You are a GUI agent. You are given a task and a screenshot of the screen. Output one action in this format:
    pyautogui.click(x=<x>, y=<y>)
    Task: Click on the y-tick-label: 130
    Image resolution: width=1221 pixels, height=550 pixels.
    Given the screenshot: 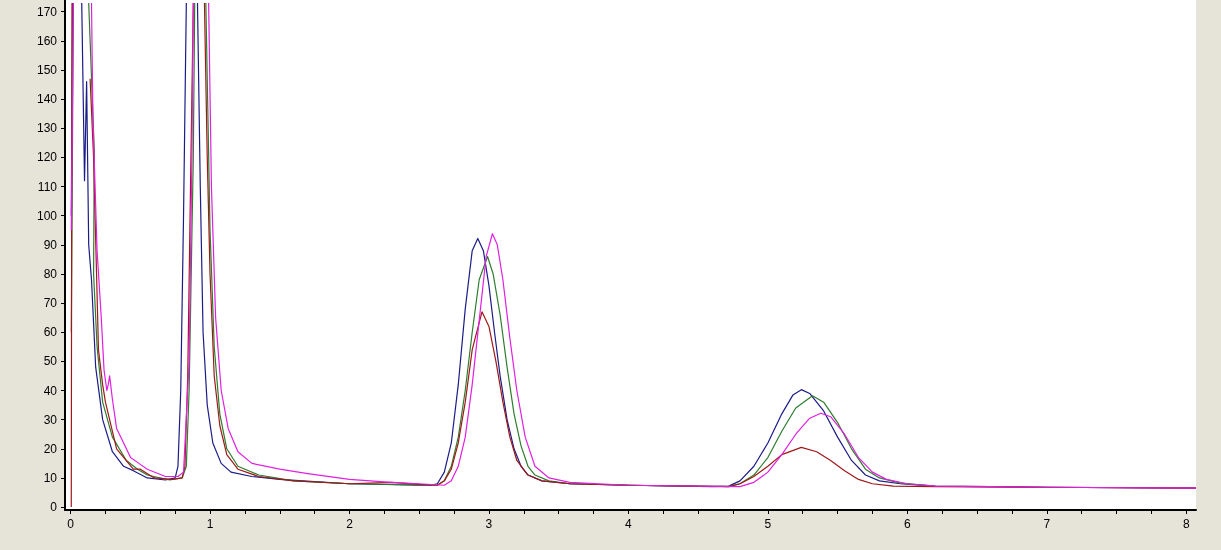 What is the action you would take?
    pyautogui.click(x=47, y=128)
    